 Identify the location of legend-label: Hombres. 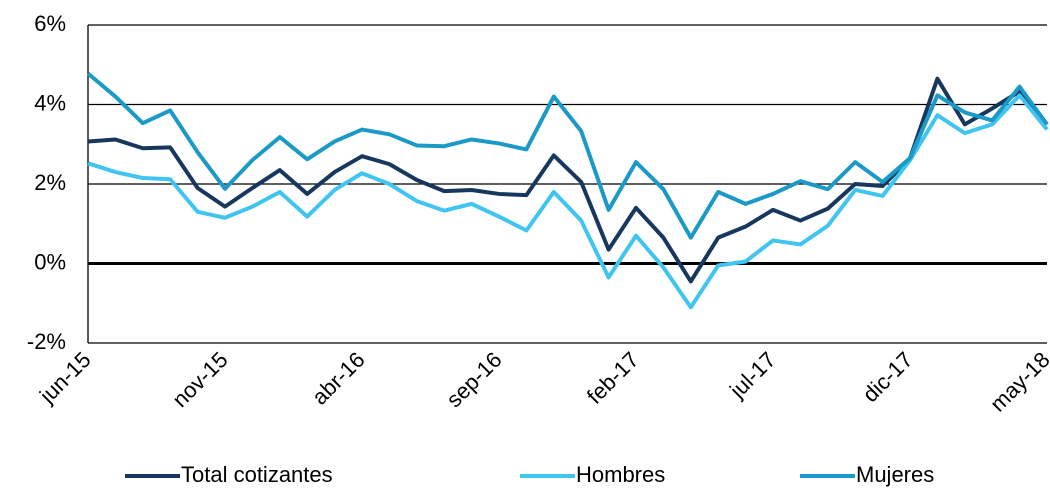
(620, 474).